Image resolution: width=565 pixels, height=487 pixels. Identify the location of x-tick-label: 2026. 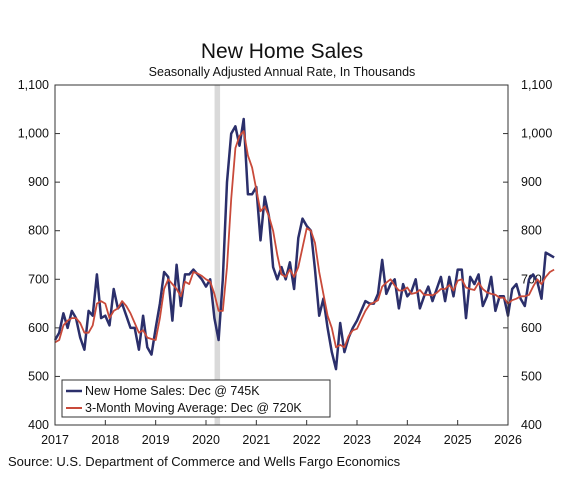
(508, 440).